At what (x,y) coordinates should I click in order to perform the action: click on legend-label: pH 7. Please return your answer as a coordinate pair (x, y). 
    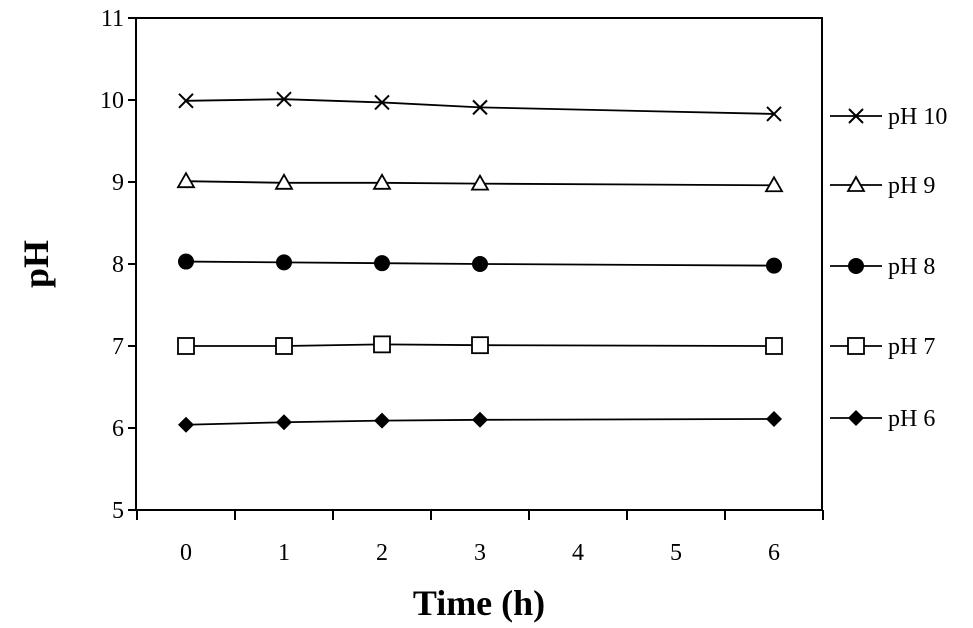
    Looking at the image, I should click on (911, 347).